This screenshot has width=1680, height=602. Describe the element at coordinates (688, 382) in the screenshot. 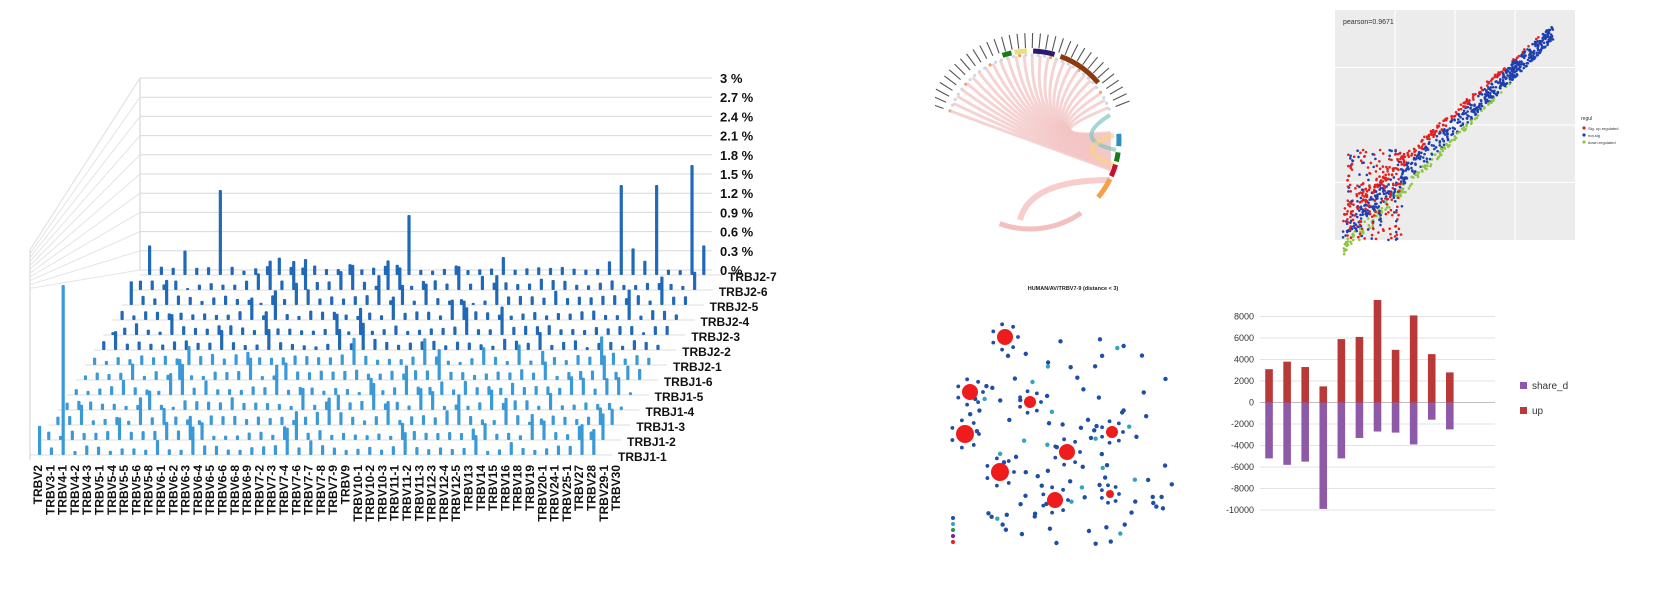

I see `j-gene-label: TRBJ1-6` at that location.